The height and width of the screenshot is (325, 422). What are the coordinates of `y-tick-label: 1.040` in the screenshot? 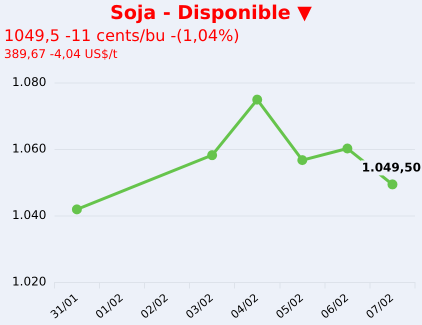 It's located at (29, 215).